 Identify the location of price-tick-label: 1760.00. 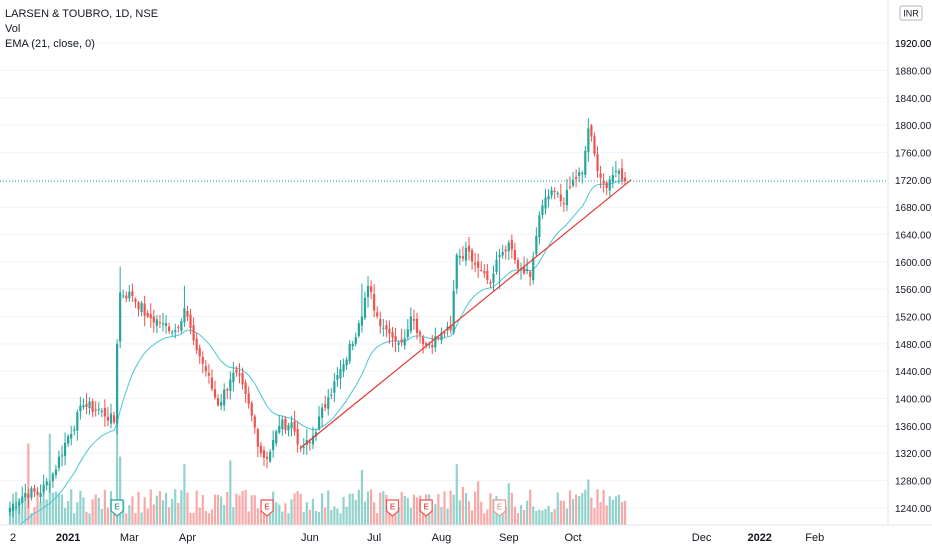
(913, 153).